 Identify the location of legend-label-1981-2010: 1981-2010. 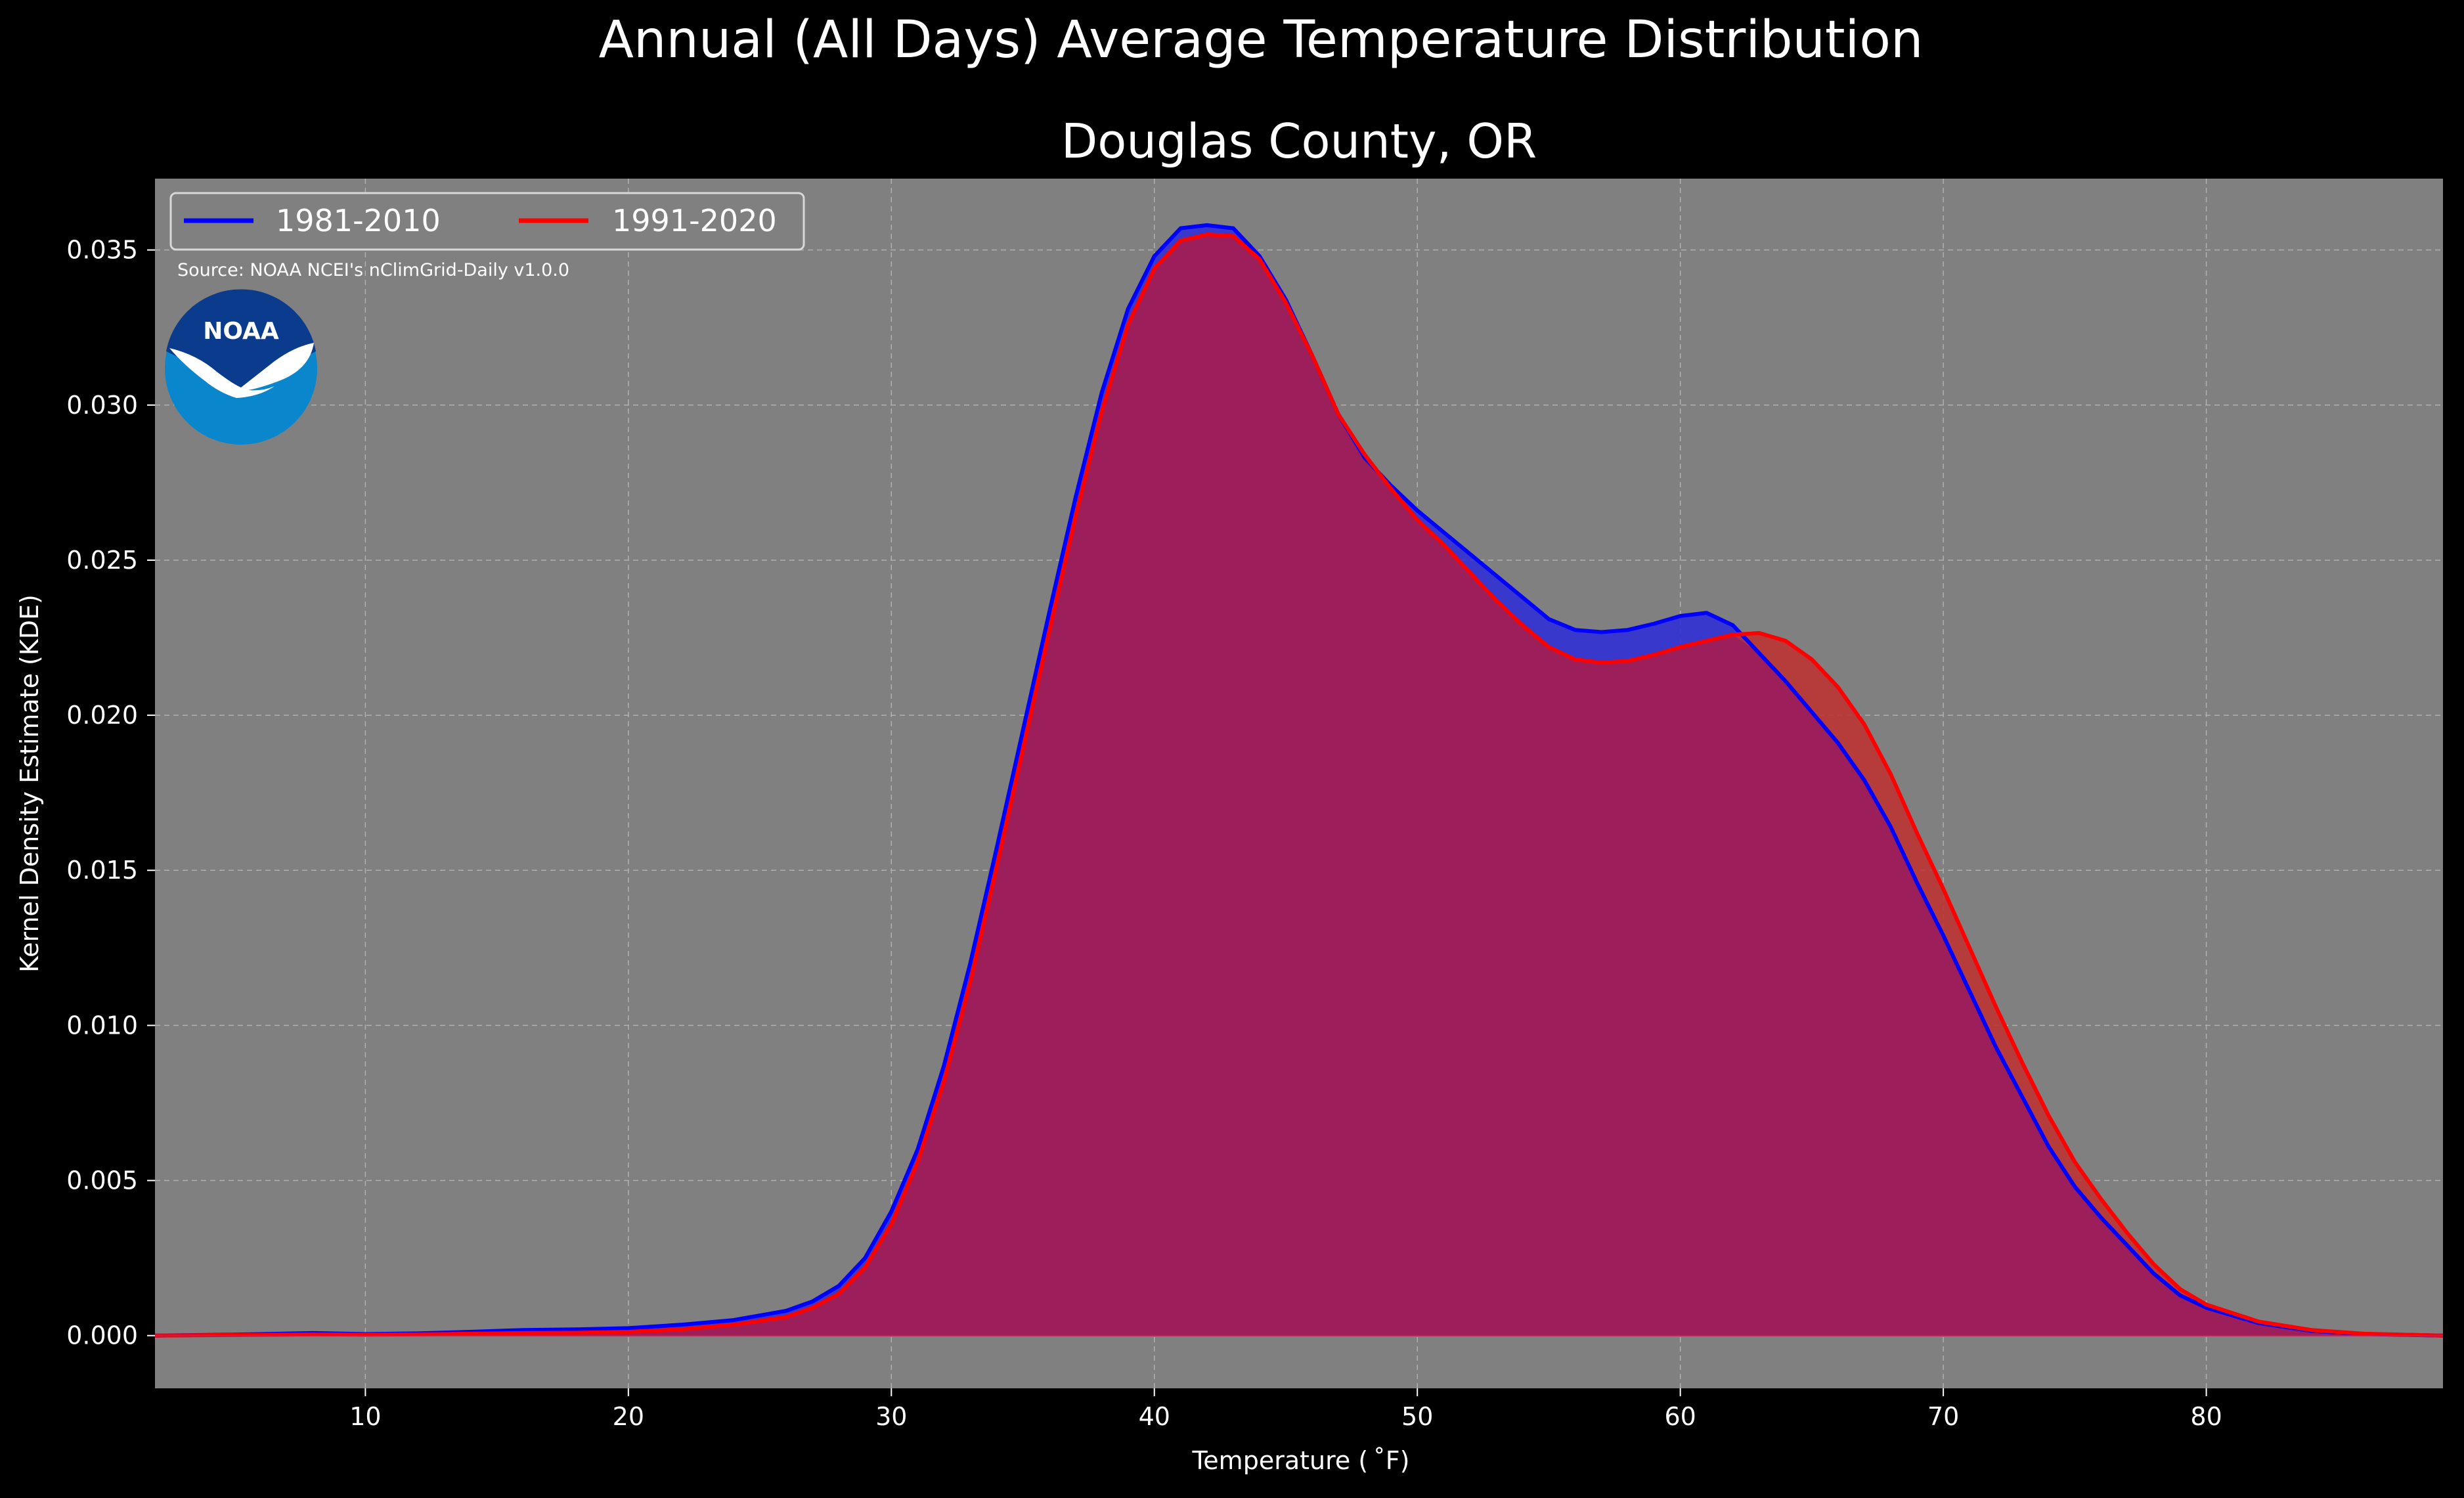
(358, 220).